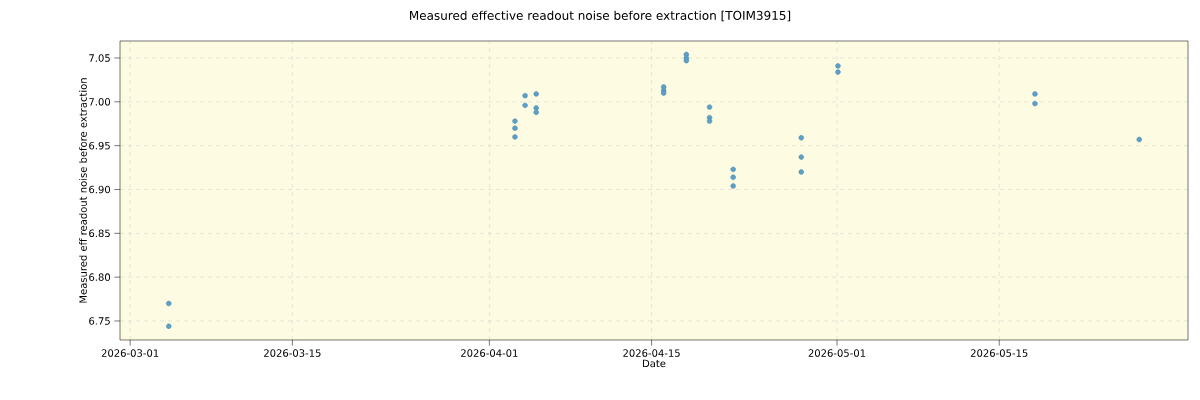 This screenshot has width=1200, height=400. What do you see at coordinates (100, 102) in the screenshot?
I see `y-tick-label: 7.00` at bounding box center [100, 102].